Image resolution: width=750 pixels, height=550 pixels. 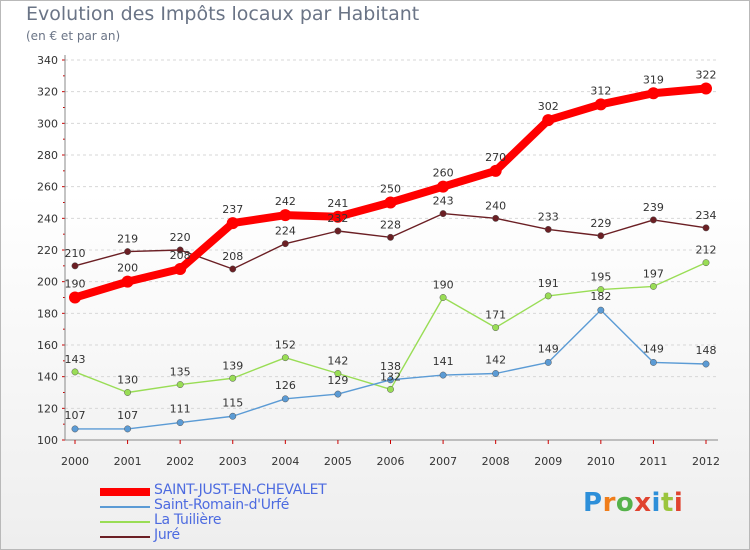 What do you see at coordinates (443, 461) in the screenshot?
I see `x-tick-label: 2007` at bounding box center [443, 461].